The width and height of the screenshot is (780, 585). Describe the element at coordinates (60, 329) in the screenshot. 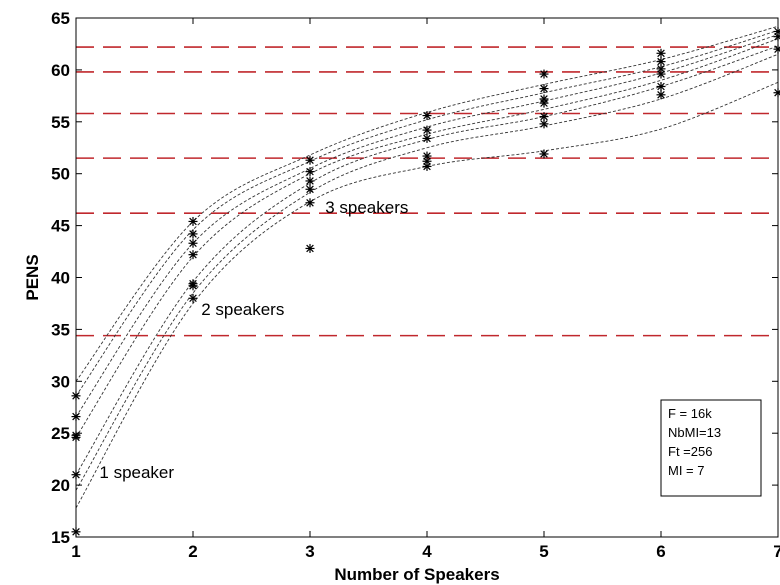

I see `y-tick-label: 35` at that location.